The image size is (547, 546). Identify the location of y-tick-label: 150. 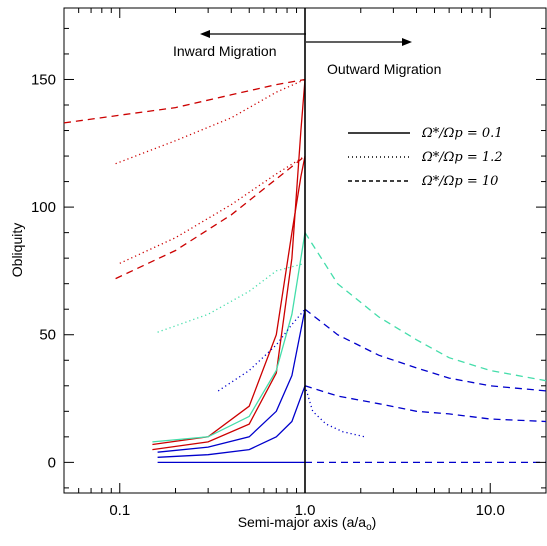
(43, 79).